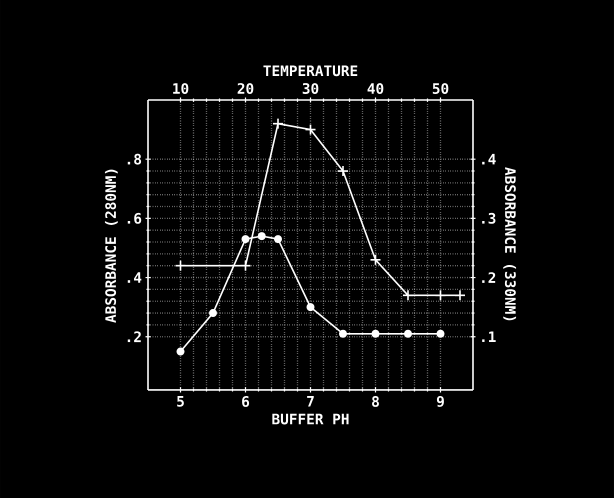  I want to click on y-tick-label: .6, so click(135, 218).